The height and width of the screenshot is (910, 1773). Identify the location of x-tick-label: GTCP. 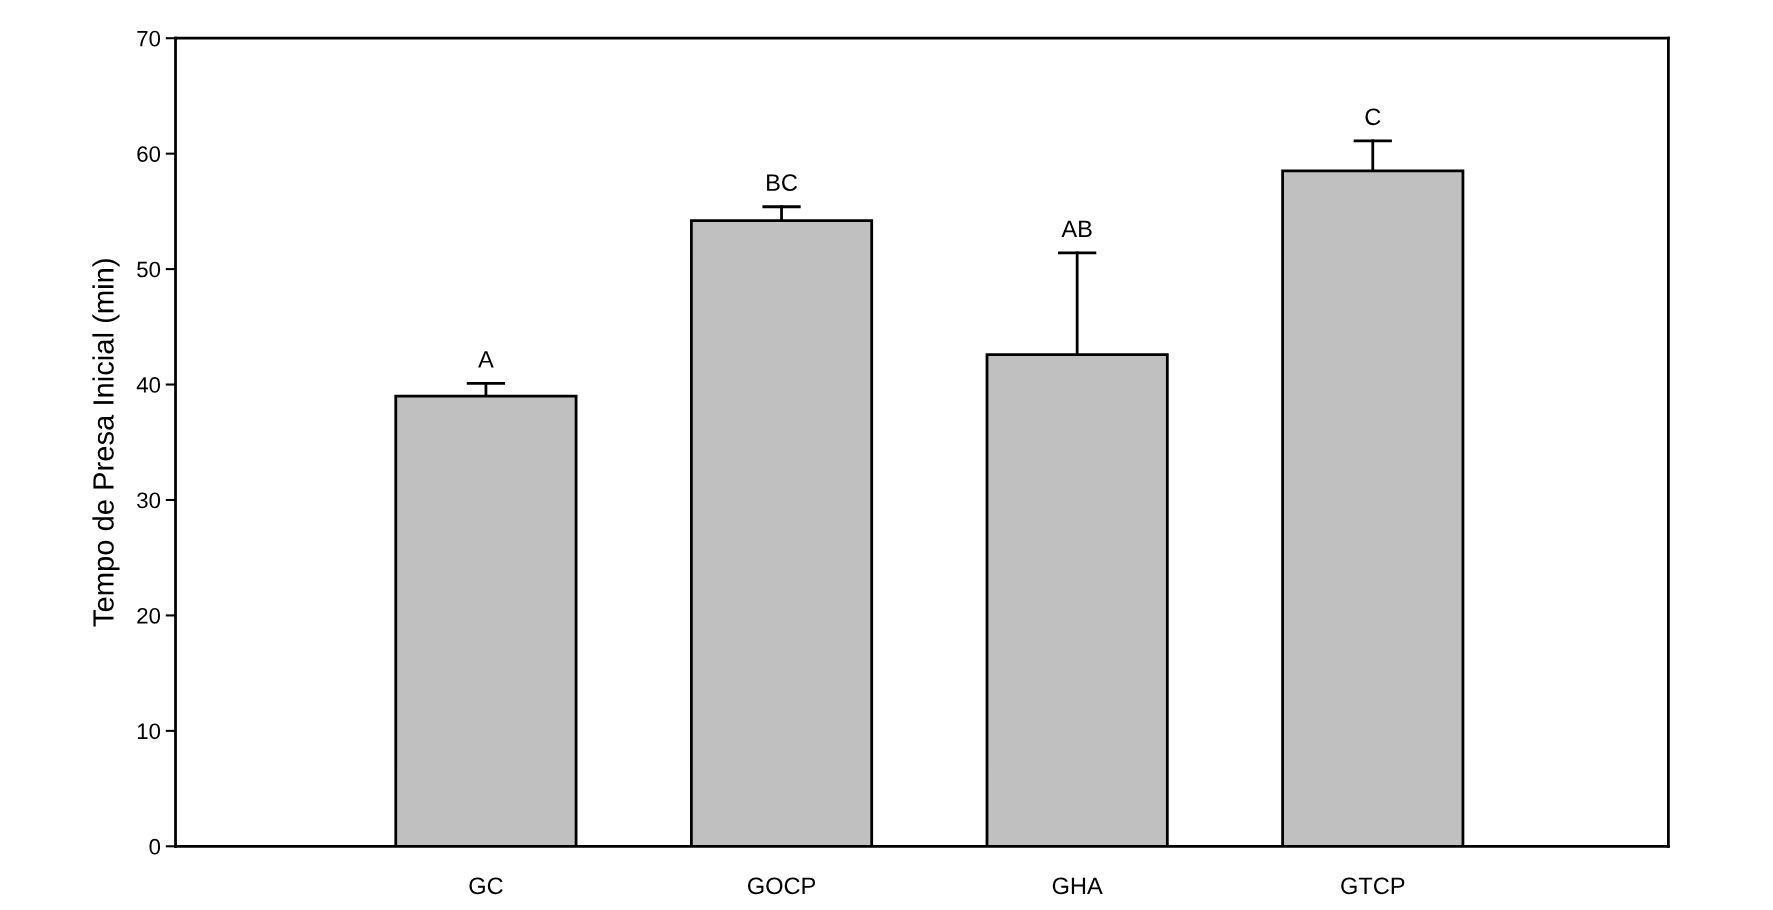
(1373, 886).